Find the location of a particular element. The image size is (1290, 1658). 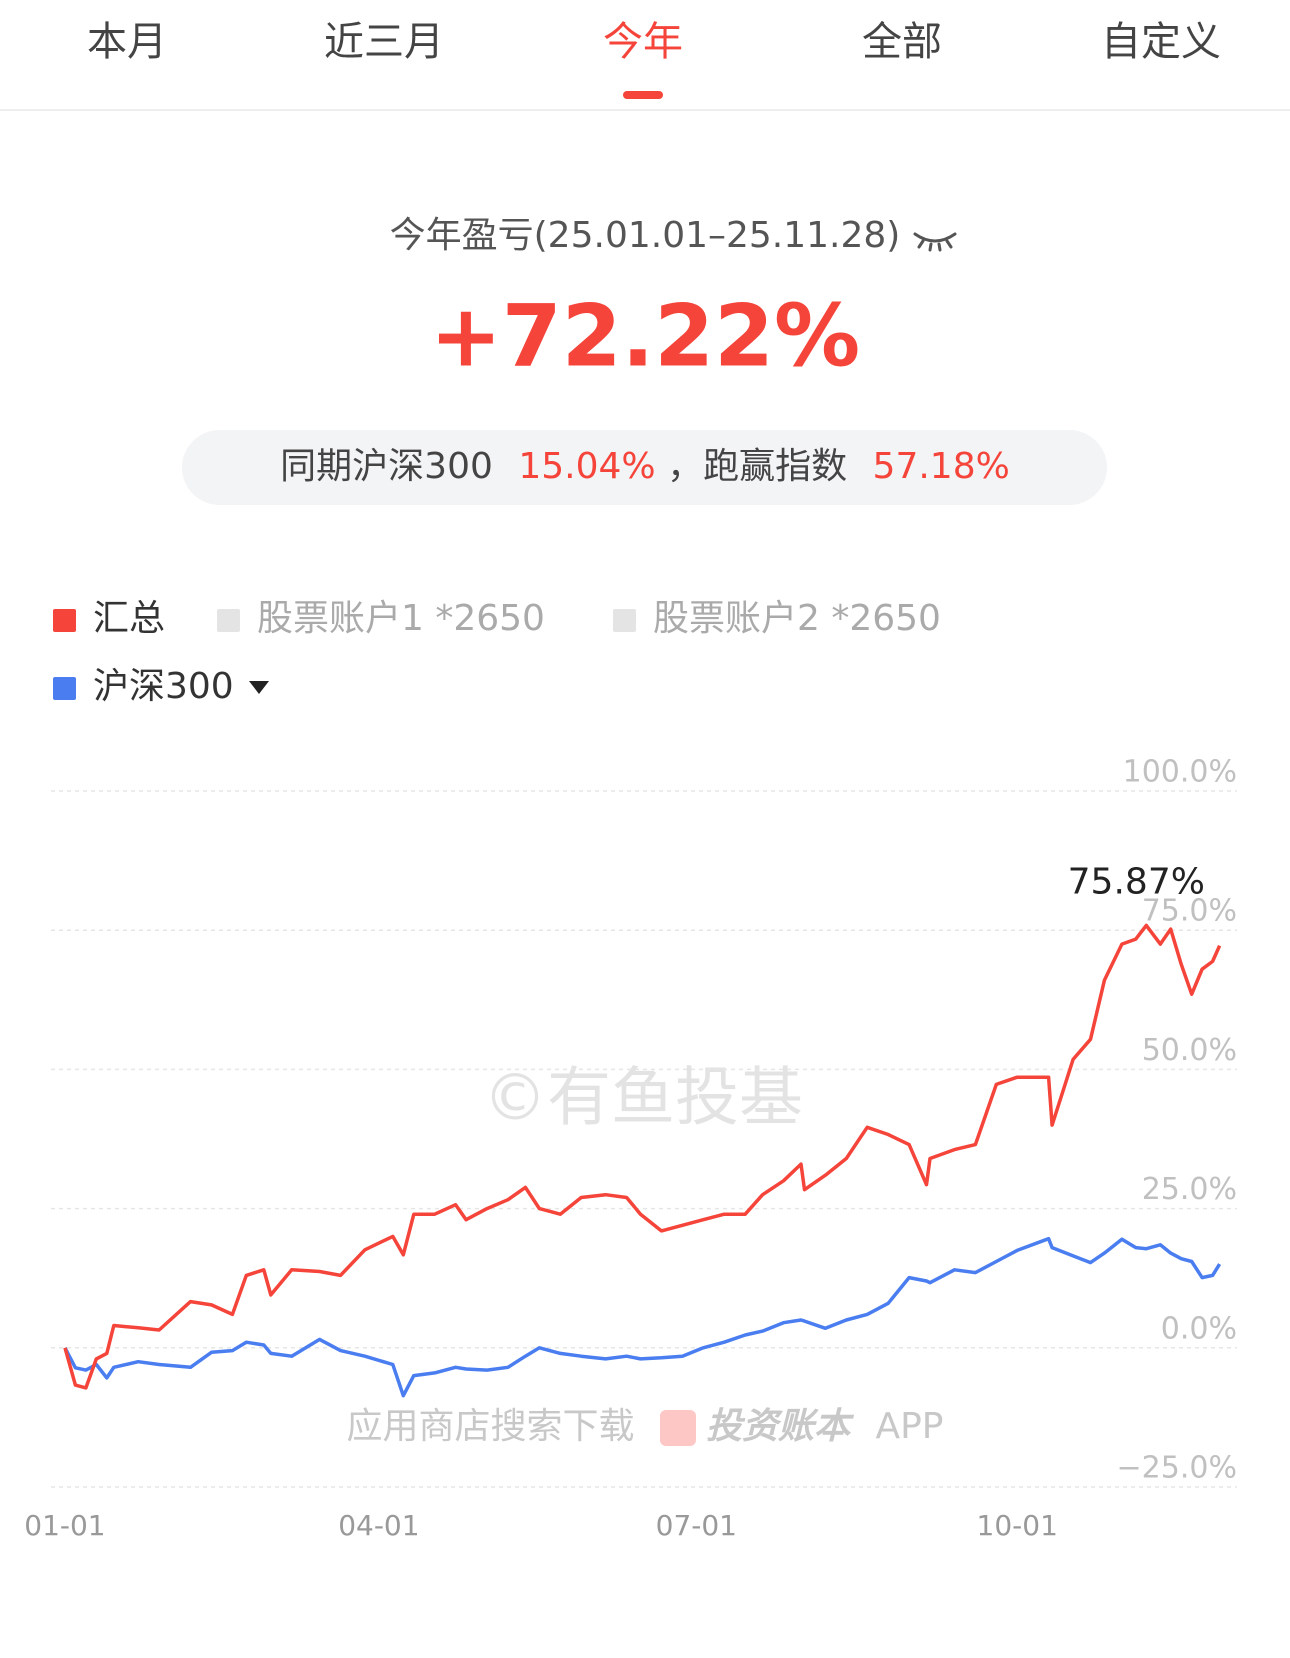

promo-icon is located at coordinates (678, 1428).